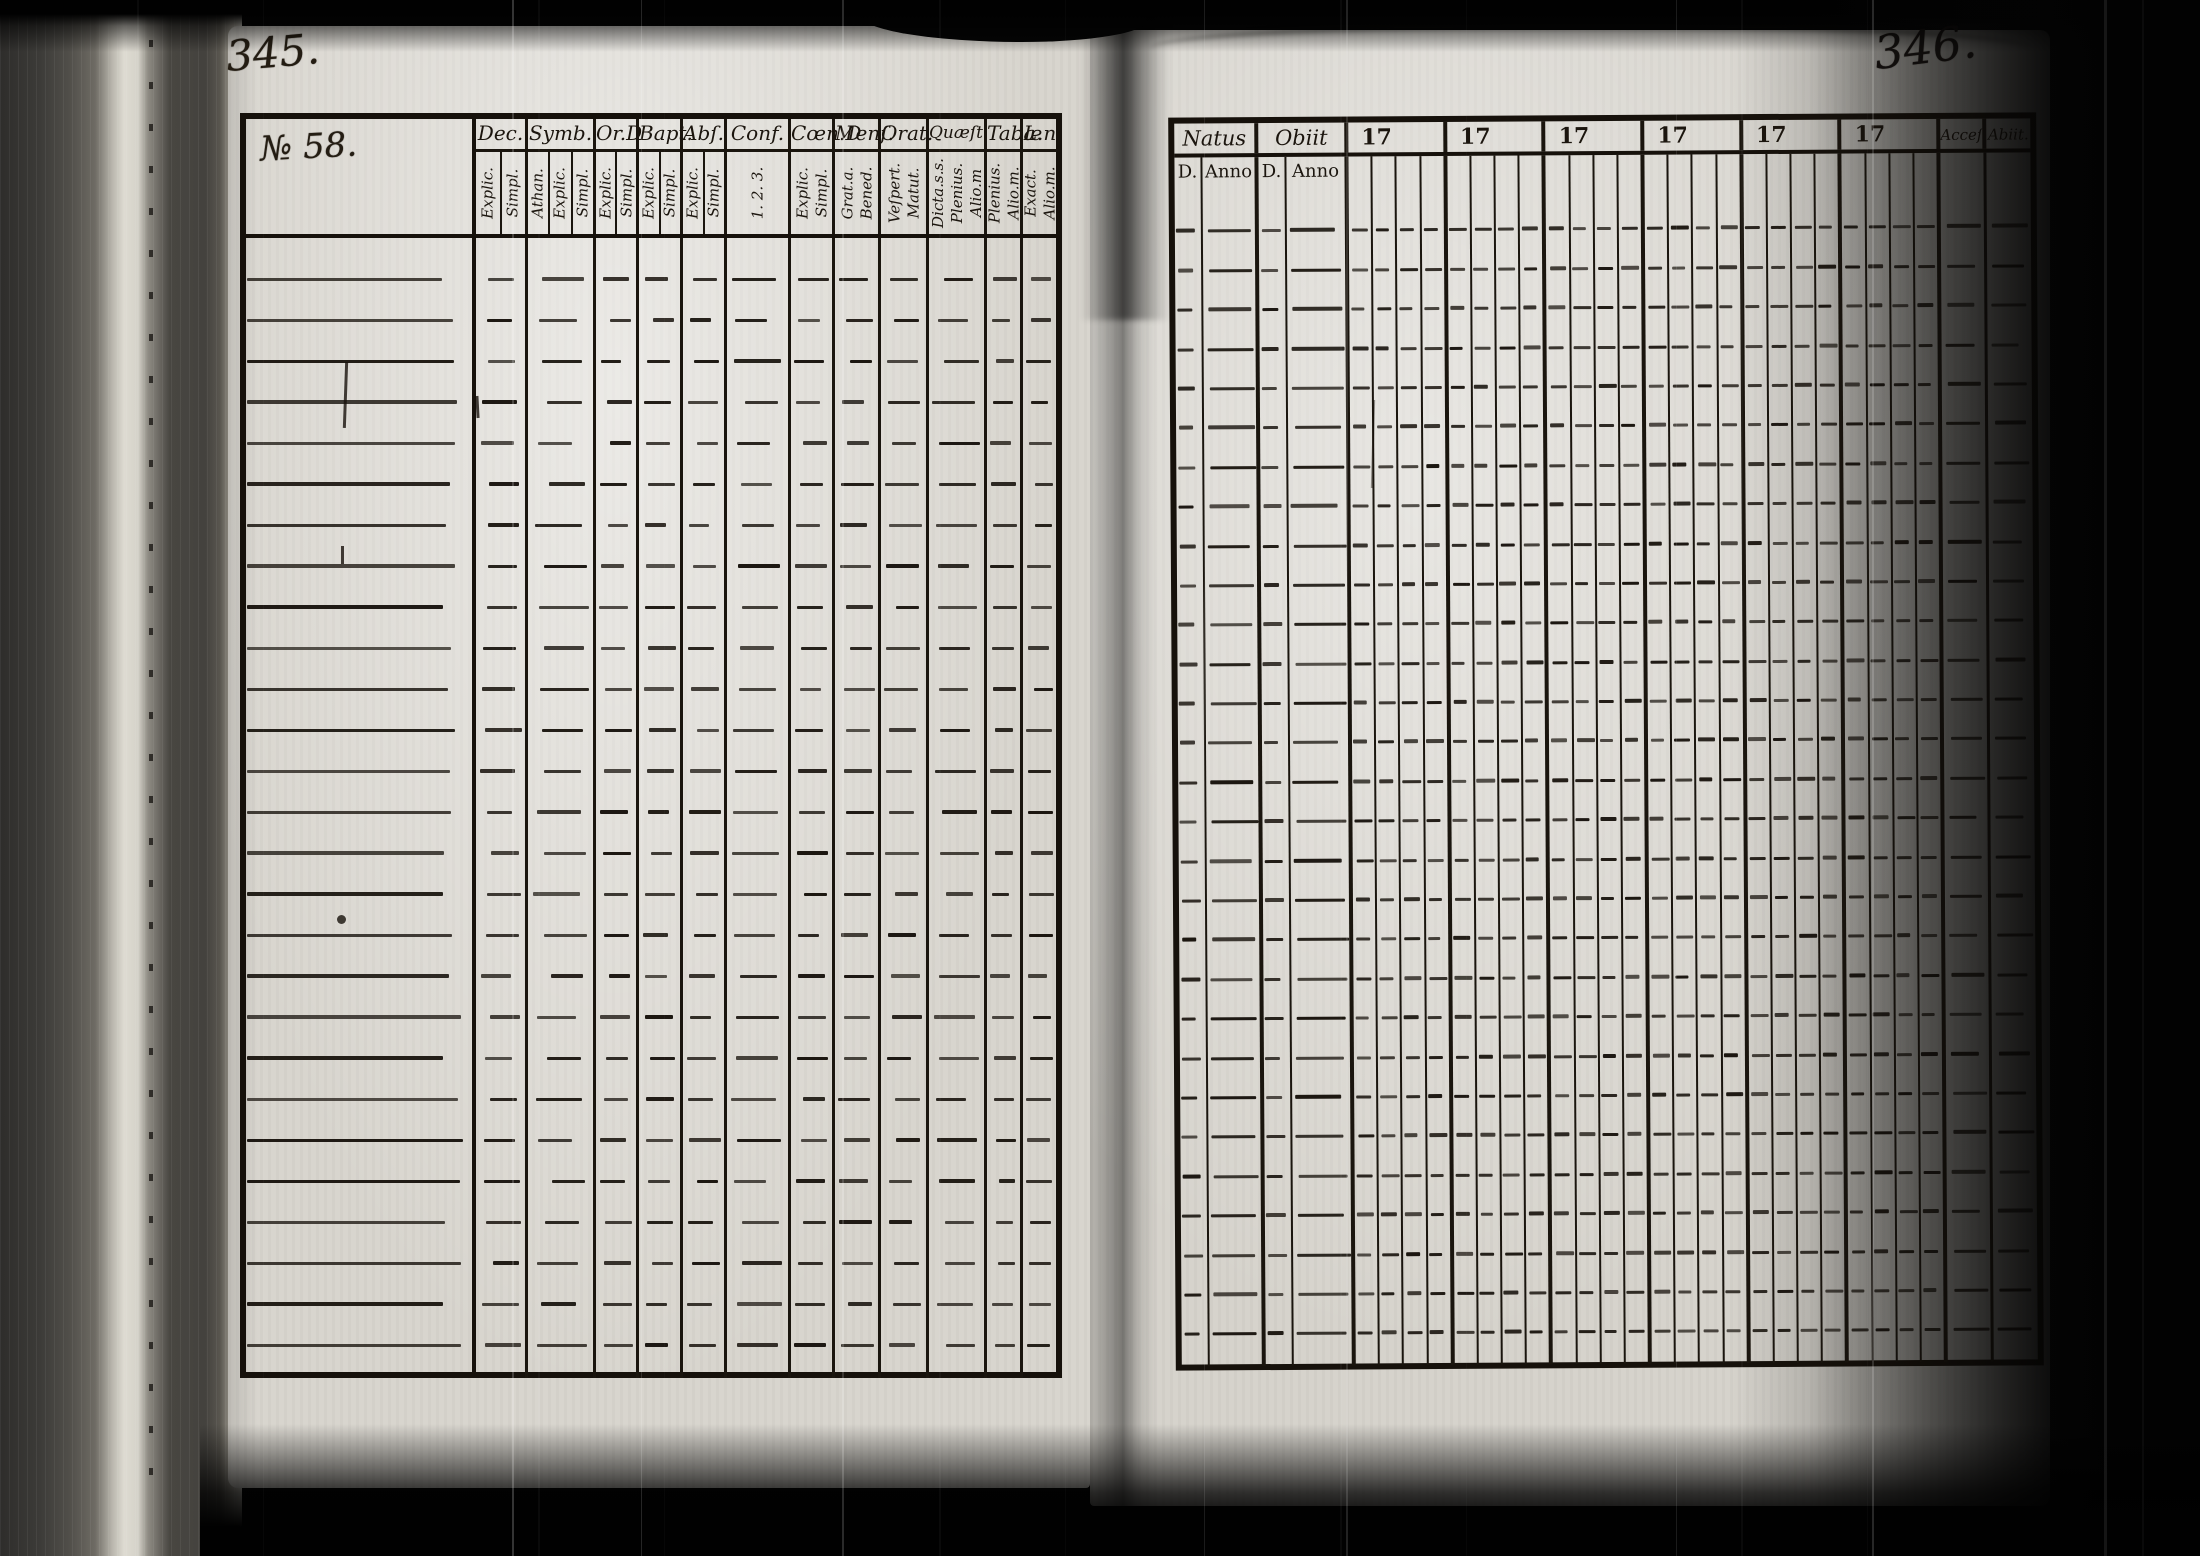  Describe the element at coordinates (559, 193) in the screenshot. I see `subheader-cell: Explic.` at that location.